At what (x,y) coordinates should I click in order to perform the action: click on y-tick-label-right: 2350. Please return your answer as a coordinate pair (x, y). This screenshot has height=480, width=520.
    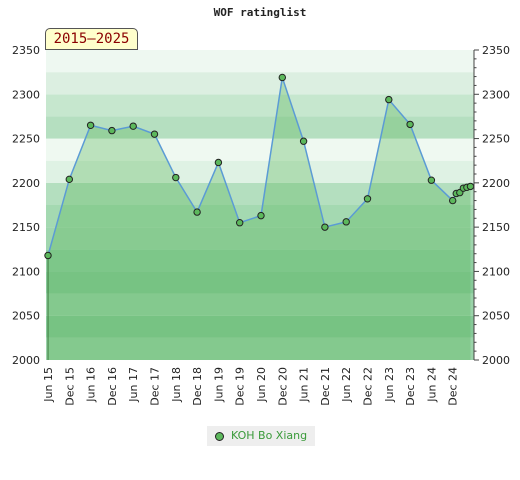
    Looking at the image, I should click on (496, 50).